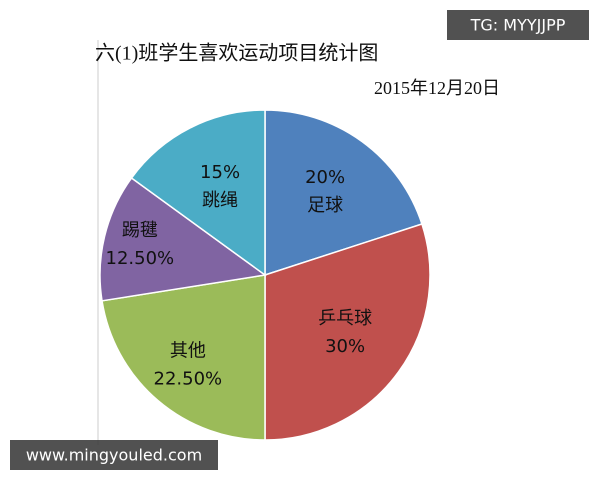  Describe the element at coordinates (220, 200) in the screenshot. I see `slice-label: 跳绳` at that location.